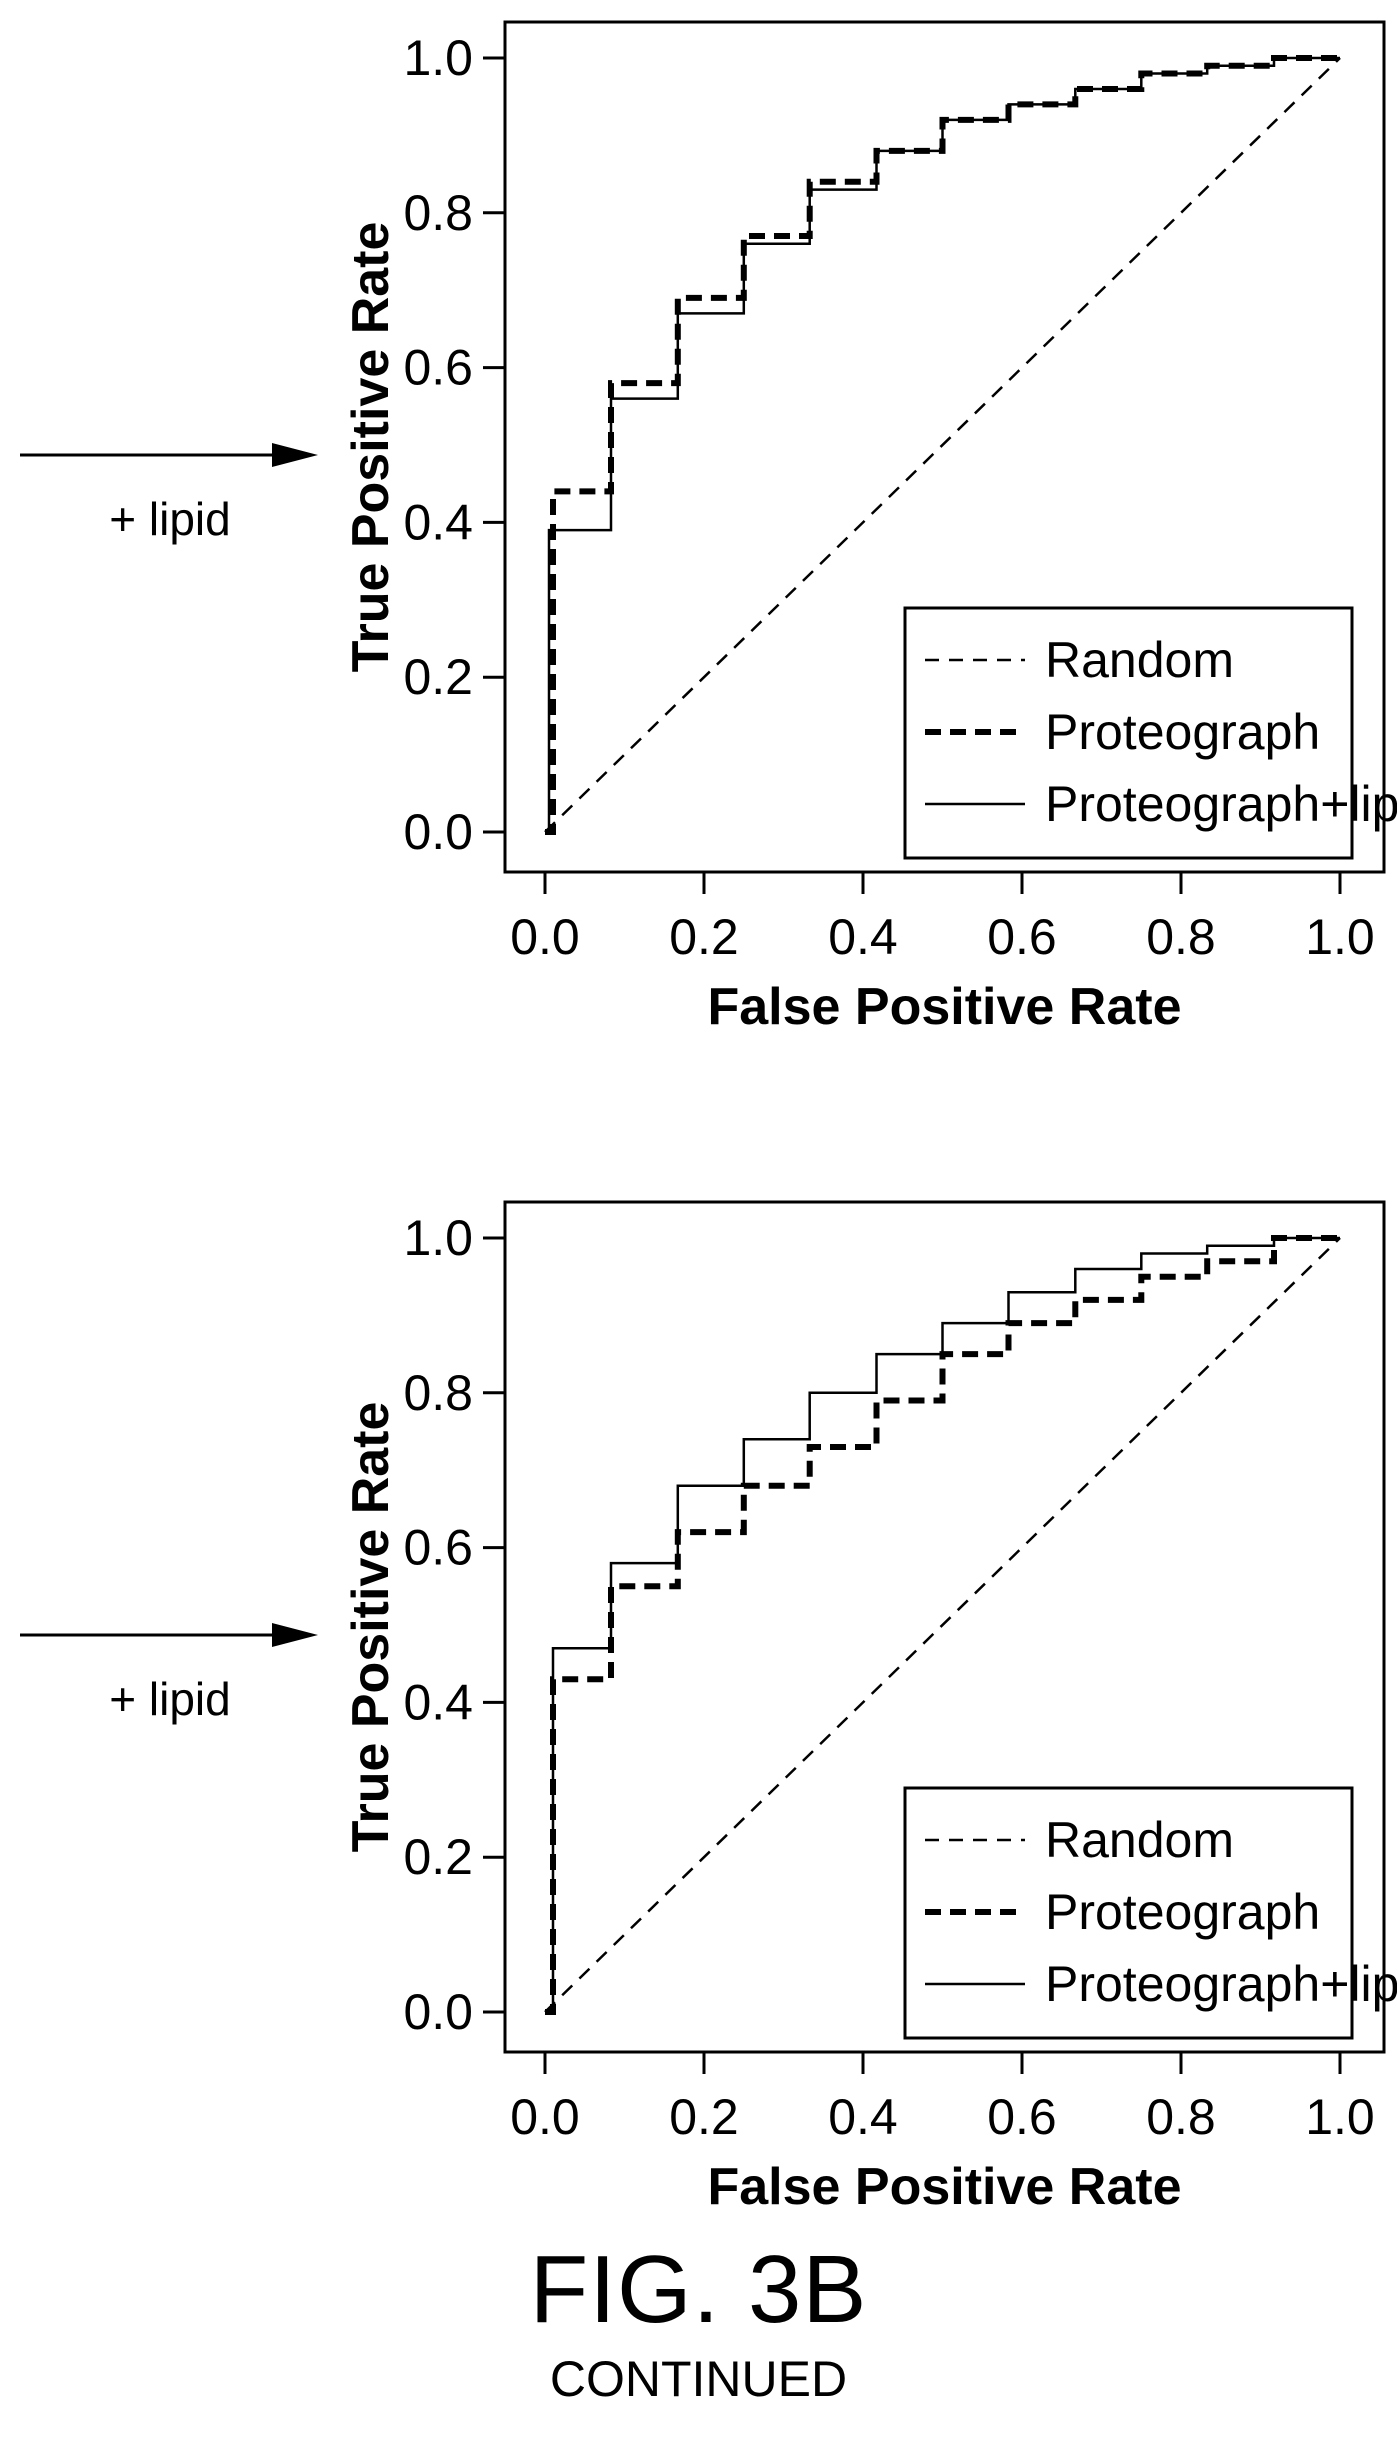 This screenshot has width=1397, height=2450. Describe the element at coordinates (698, 2289) in the screenshot. I see `figure-title: FIG. 3B` at that location.